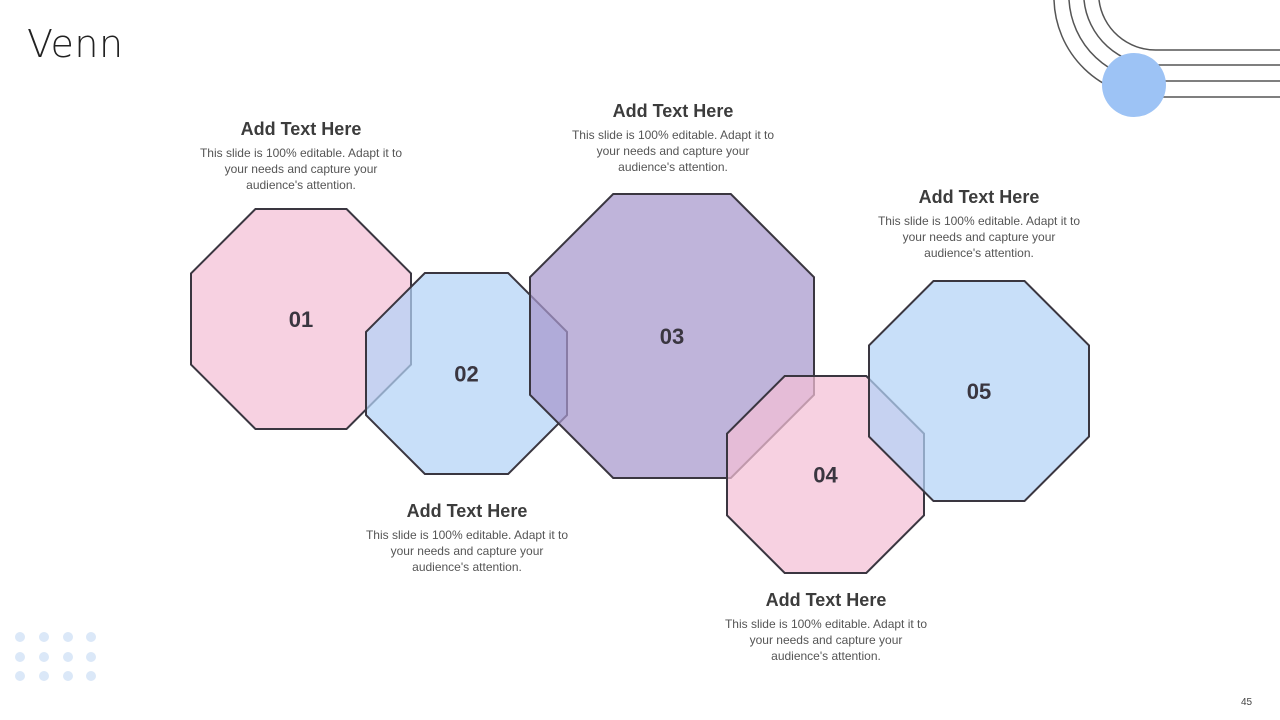  What do you see at coordinates (75, 44) in the screenshot?
I see `slide-title: Venn` at bounding box center [75, 44].